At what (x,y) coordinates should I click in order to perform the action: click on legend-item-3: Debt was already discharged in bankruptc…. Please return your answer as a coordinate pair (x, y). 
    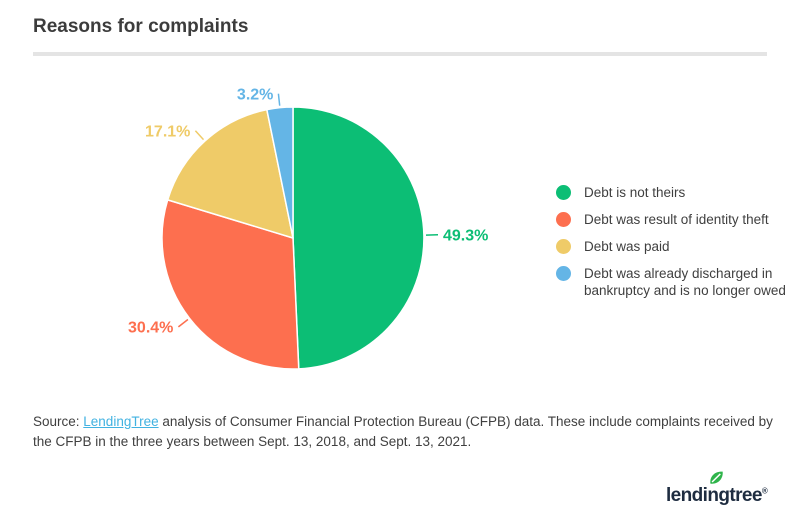
    Looking at the image, I should click on (673, 282).